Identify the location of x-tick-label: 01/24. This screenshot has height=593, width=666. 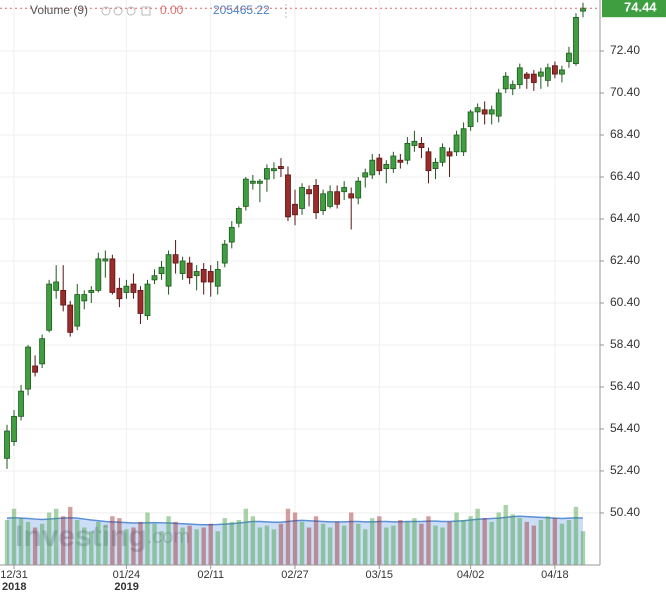
(127, 575).